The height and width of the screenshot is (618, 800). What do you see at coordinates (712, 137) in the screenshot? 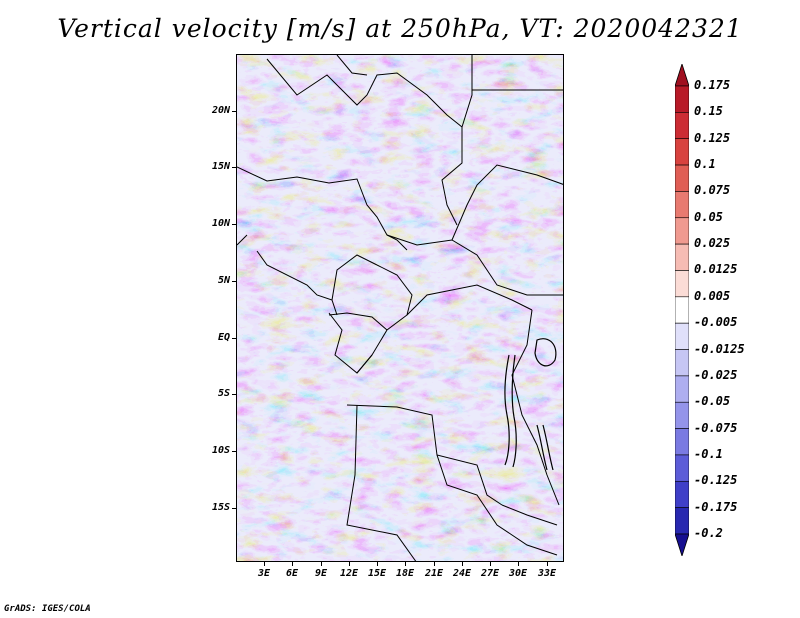
I see `colorbar-label: 0.125` at bounding box center [712, 137].